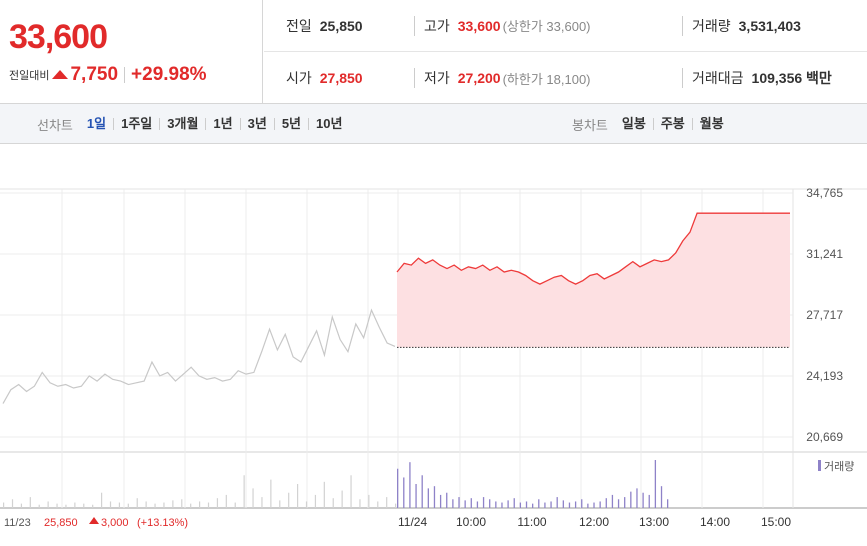  Describe the element at coordinates (471, 522) in the screenshot. I see `x-tick-label: 10:00` at that location.